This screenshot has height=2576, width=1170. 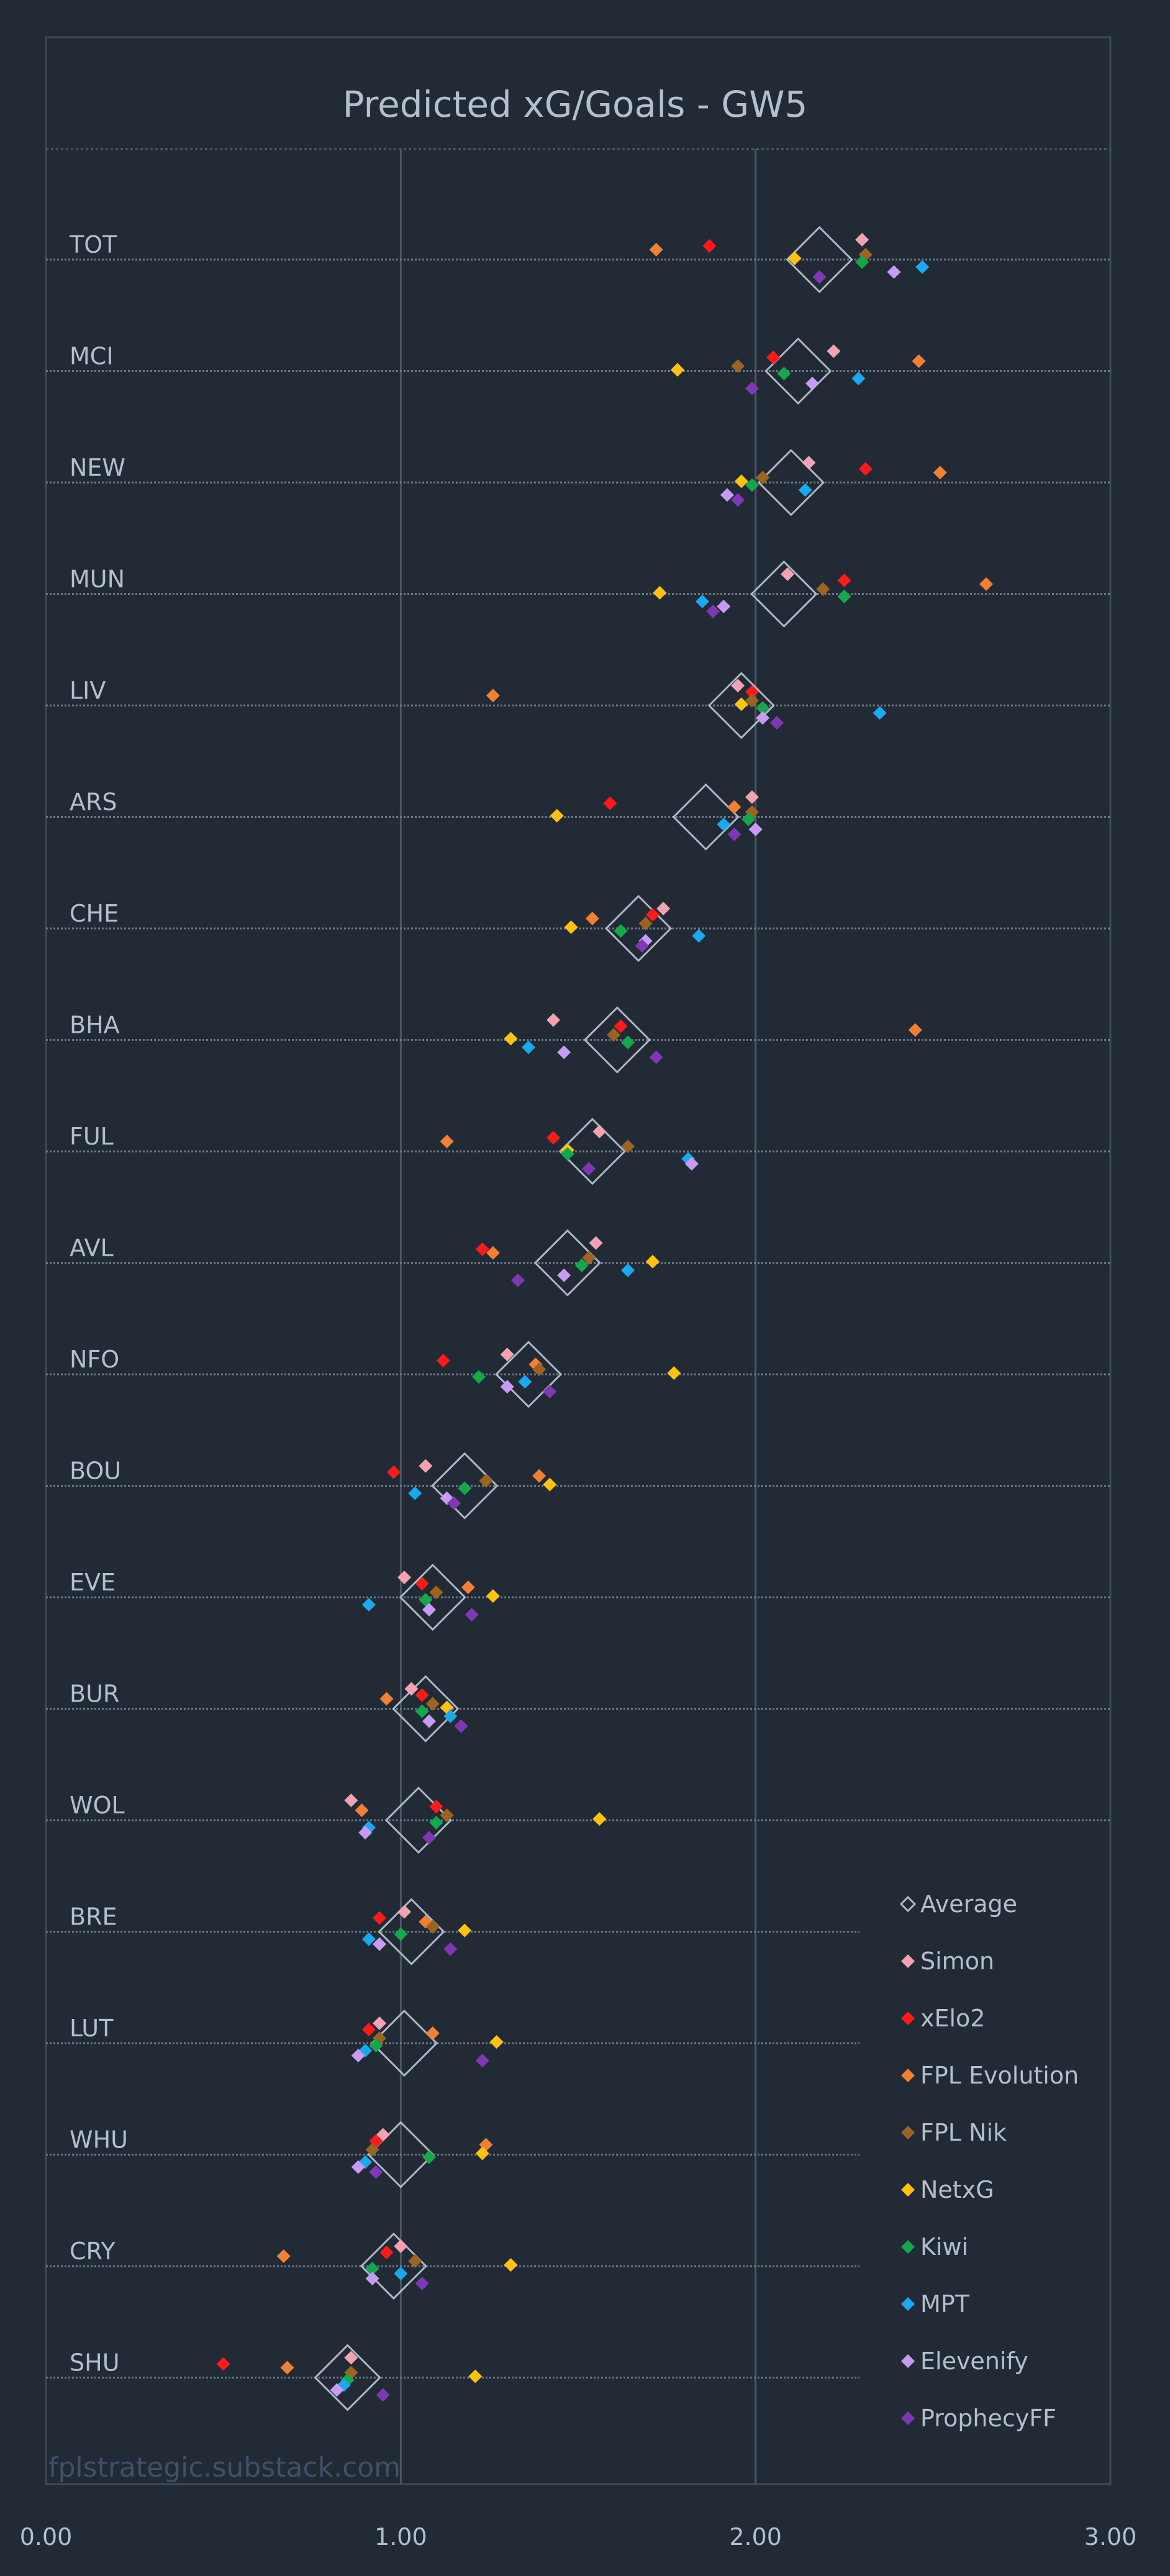 I want to click on x-tick-label: 2.00, so click(x=755, y=2537).